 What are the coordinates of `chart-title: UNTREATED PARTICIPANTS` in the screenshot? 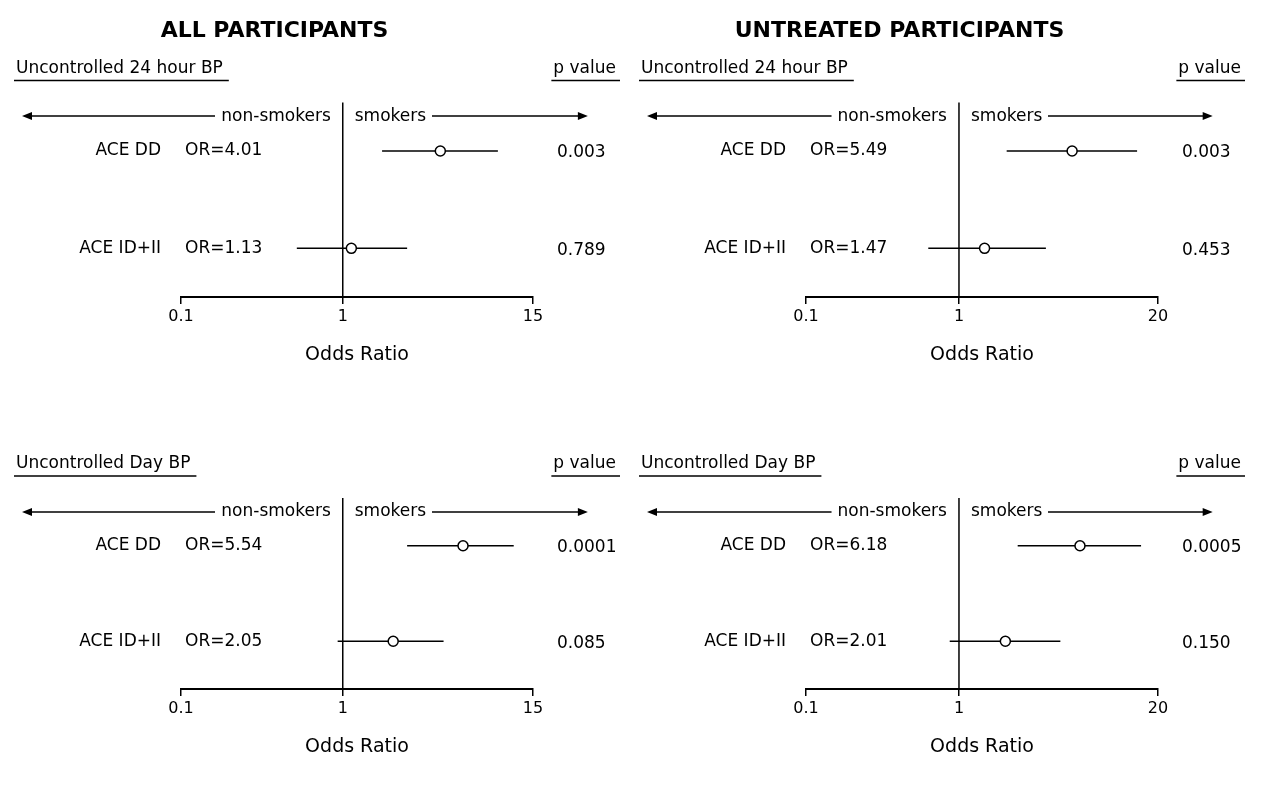 It's located at (899, 29).